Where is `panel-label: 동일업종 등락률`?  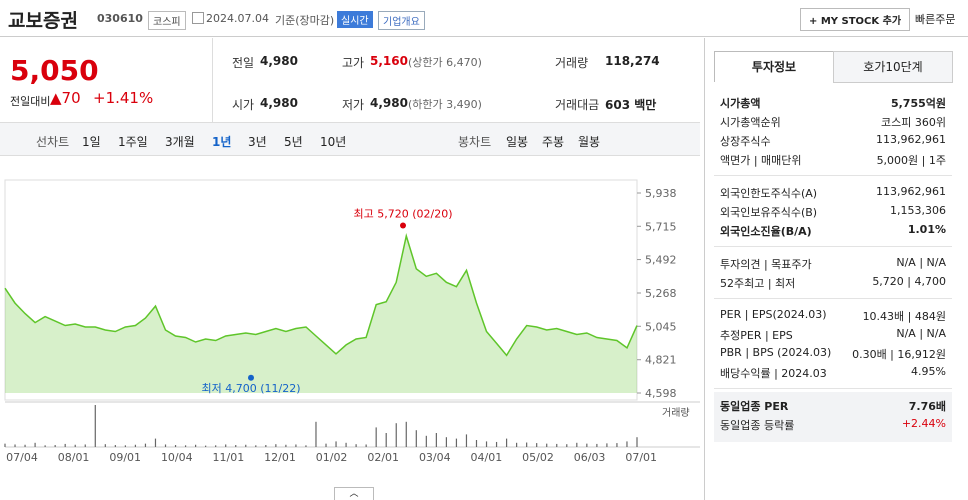
panel-label: 동일업종 등락률 is located at coordinates (757, 425).